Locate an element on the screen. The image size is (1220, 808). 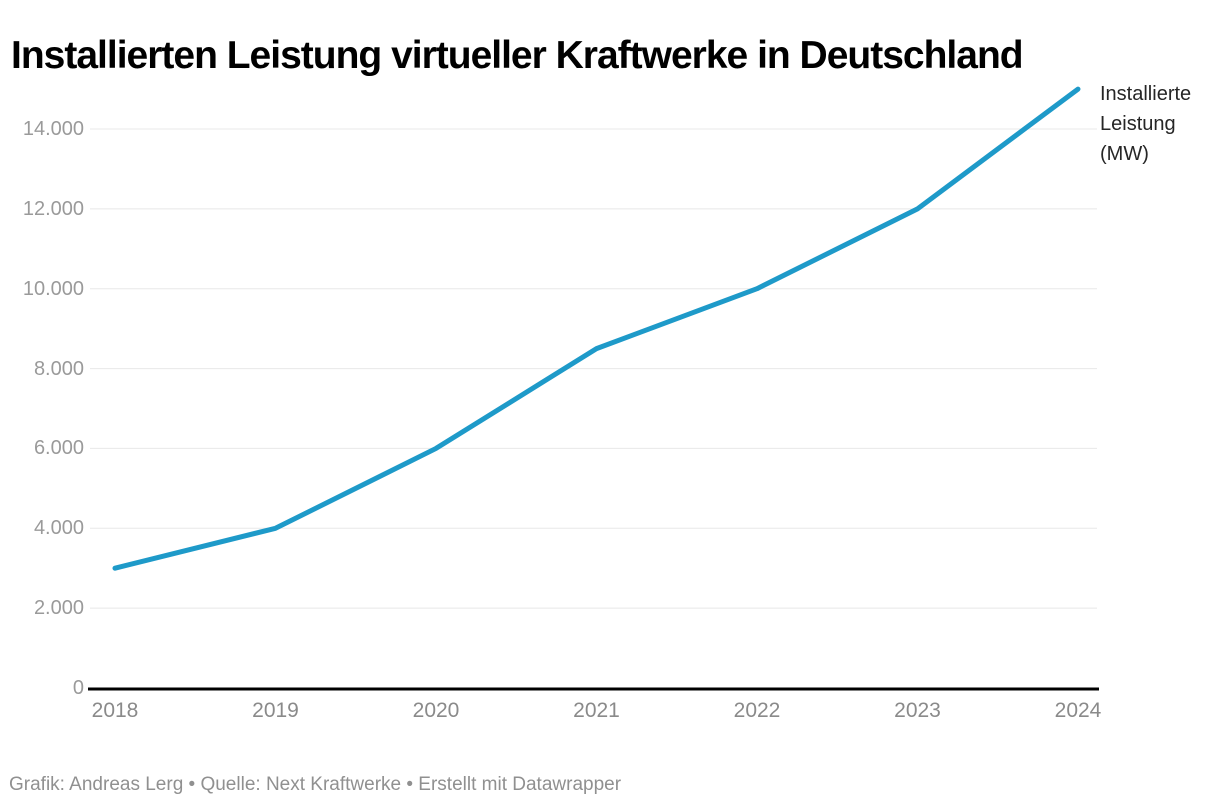
x-tick-label-2021: 2021 is located at coordinates (596, 710).